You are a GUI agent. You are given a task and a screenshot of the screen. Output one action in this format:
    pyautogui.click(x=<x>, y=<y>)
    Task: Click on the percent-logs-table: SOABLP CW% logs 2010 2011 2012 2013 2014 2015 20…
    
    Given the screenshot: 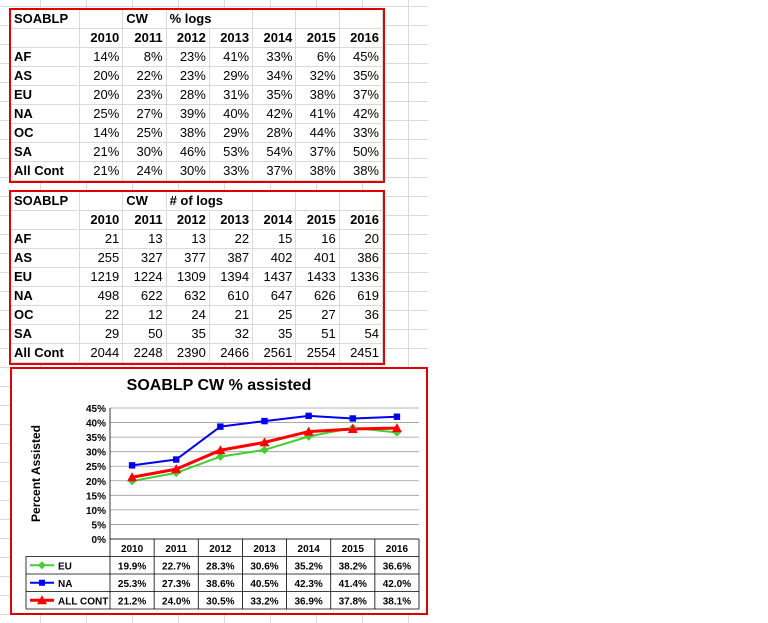 What is the action you would take?
    pyautogui.click(x=197, y=95)
    